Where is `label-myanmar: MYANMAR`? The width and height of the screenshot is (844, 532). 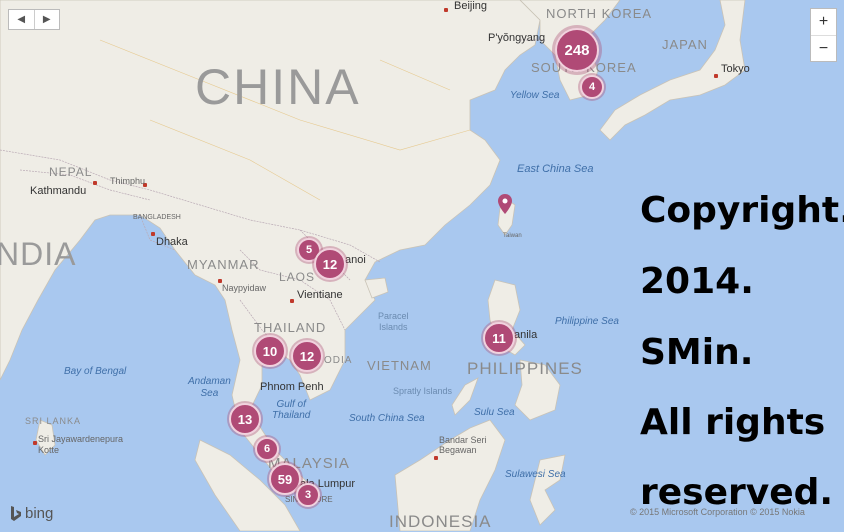
label-myanmar: MYANMAR is located at coordinates (223, 264).